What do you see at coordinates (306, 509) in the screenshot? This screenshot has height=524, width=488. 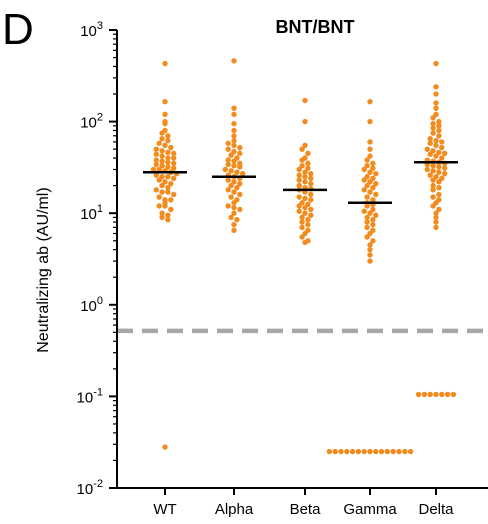 I see `x-tick-label: Beta` at bounding box center [306, 509].